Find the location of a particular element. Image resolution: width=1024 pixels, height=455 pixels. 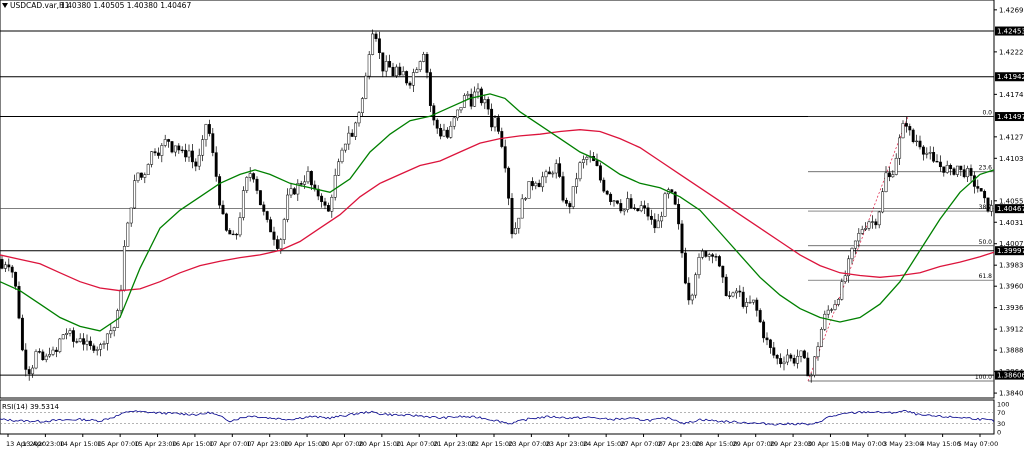

level-label: 1.38606 is located at coordinates (1010, 376).